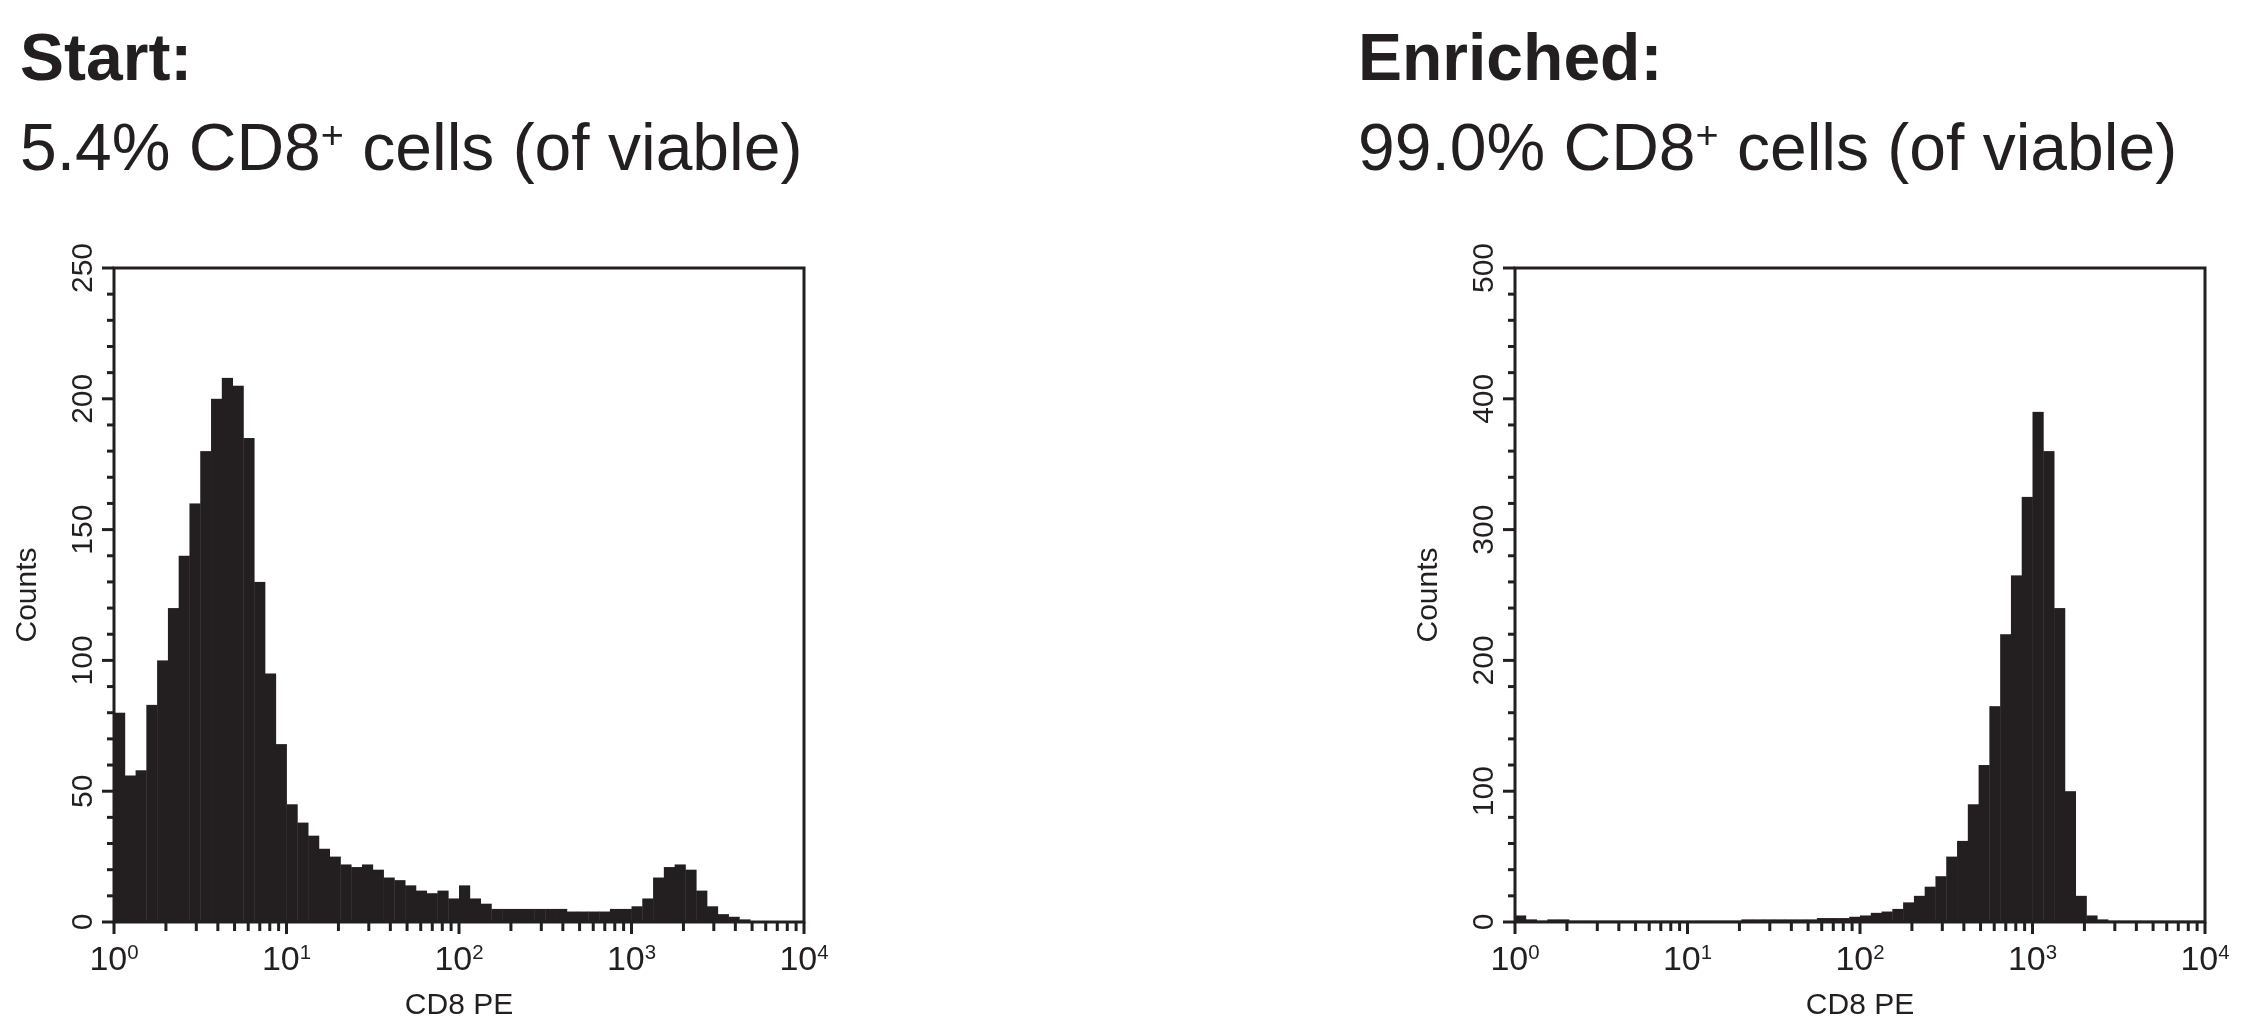  I want to click on chart-title: Start:, so click(106, 57).